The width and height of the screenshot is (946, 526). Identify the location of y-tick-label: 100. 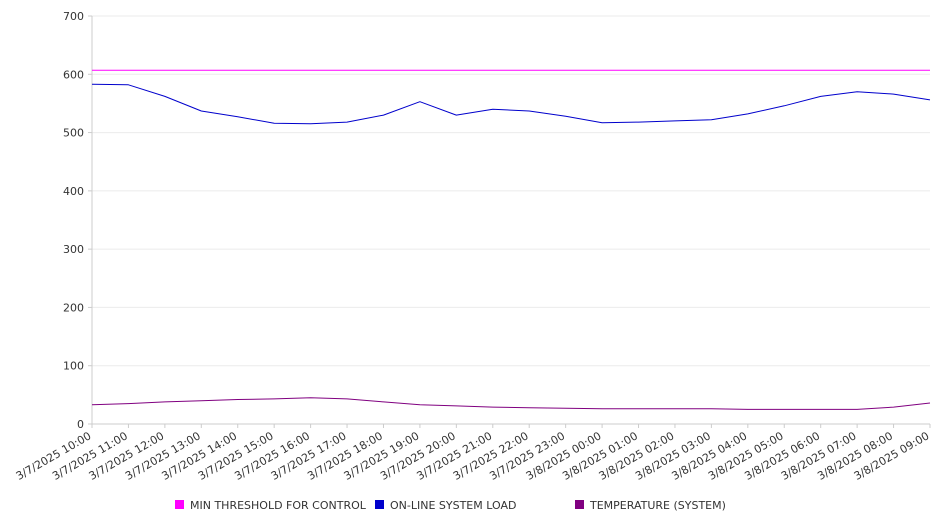
(73, 366).